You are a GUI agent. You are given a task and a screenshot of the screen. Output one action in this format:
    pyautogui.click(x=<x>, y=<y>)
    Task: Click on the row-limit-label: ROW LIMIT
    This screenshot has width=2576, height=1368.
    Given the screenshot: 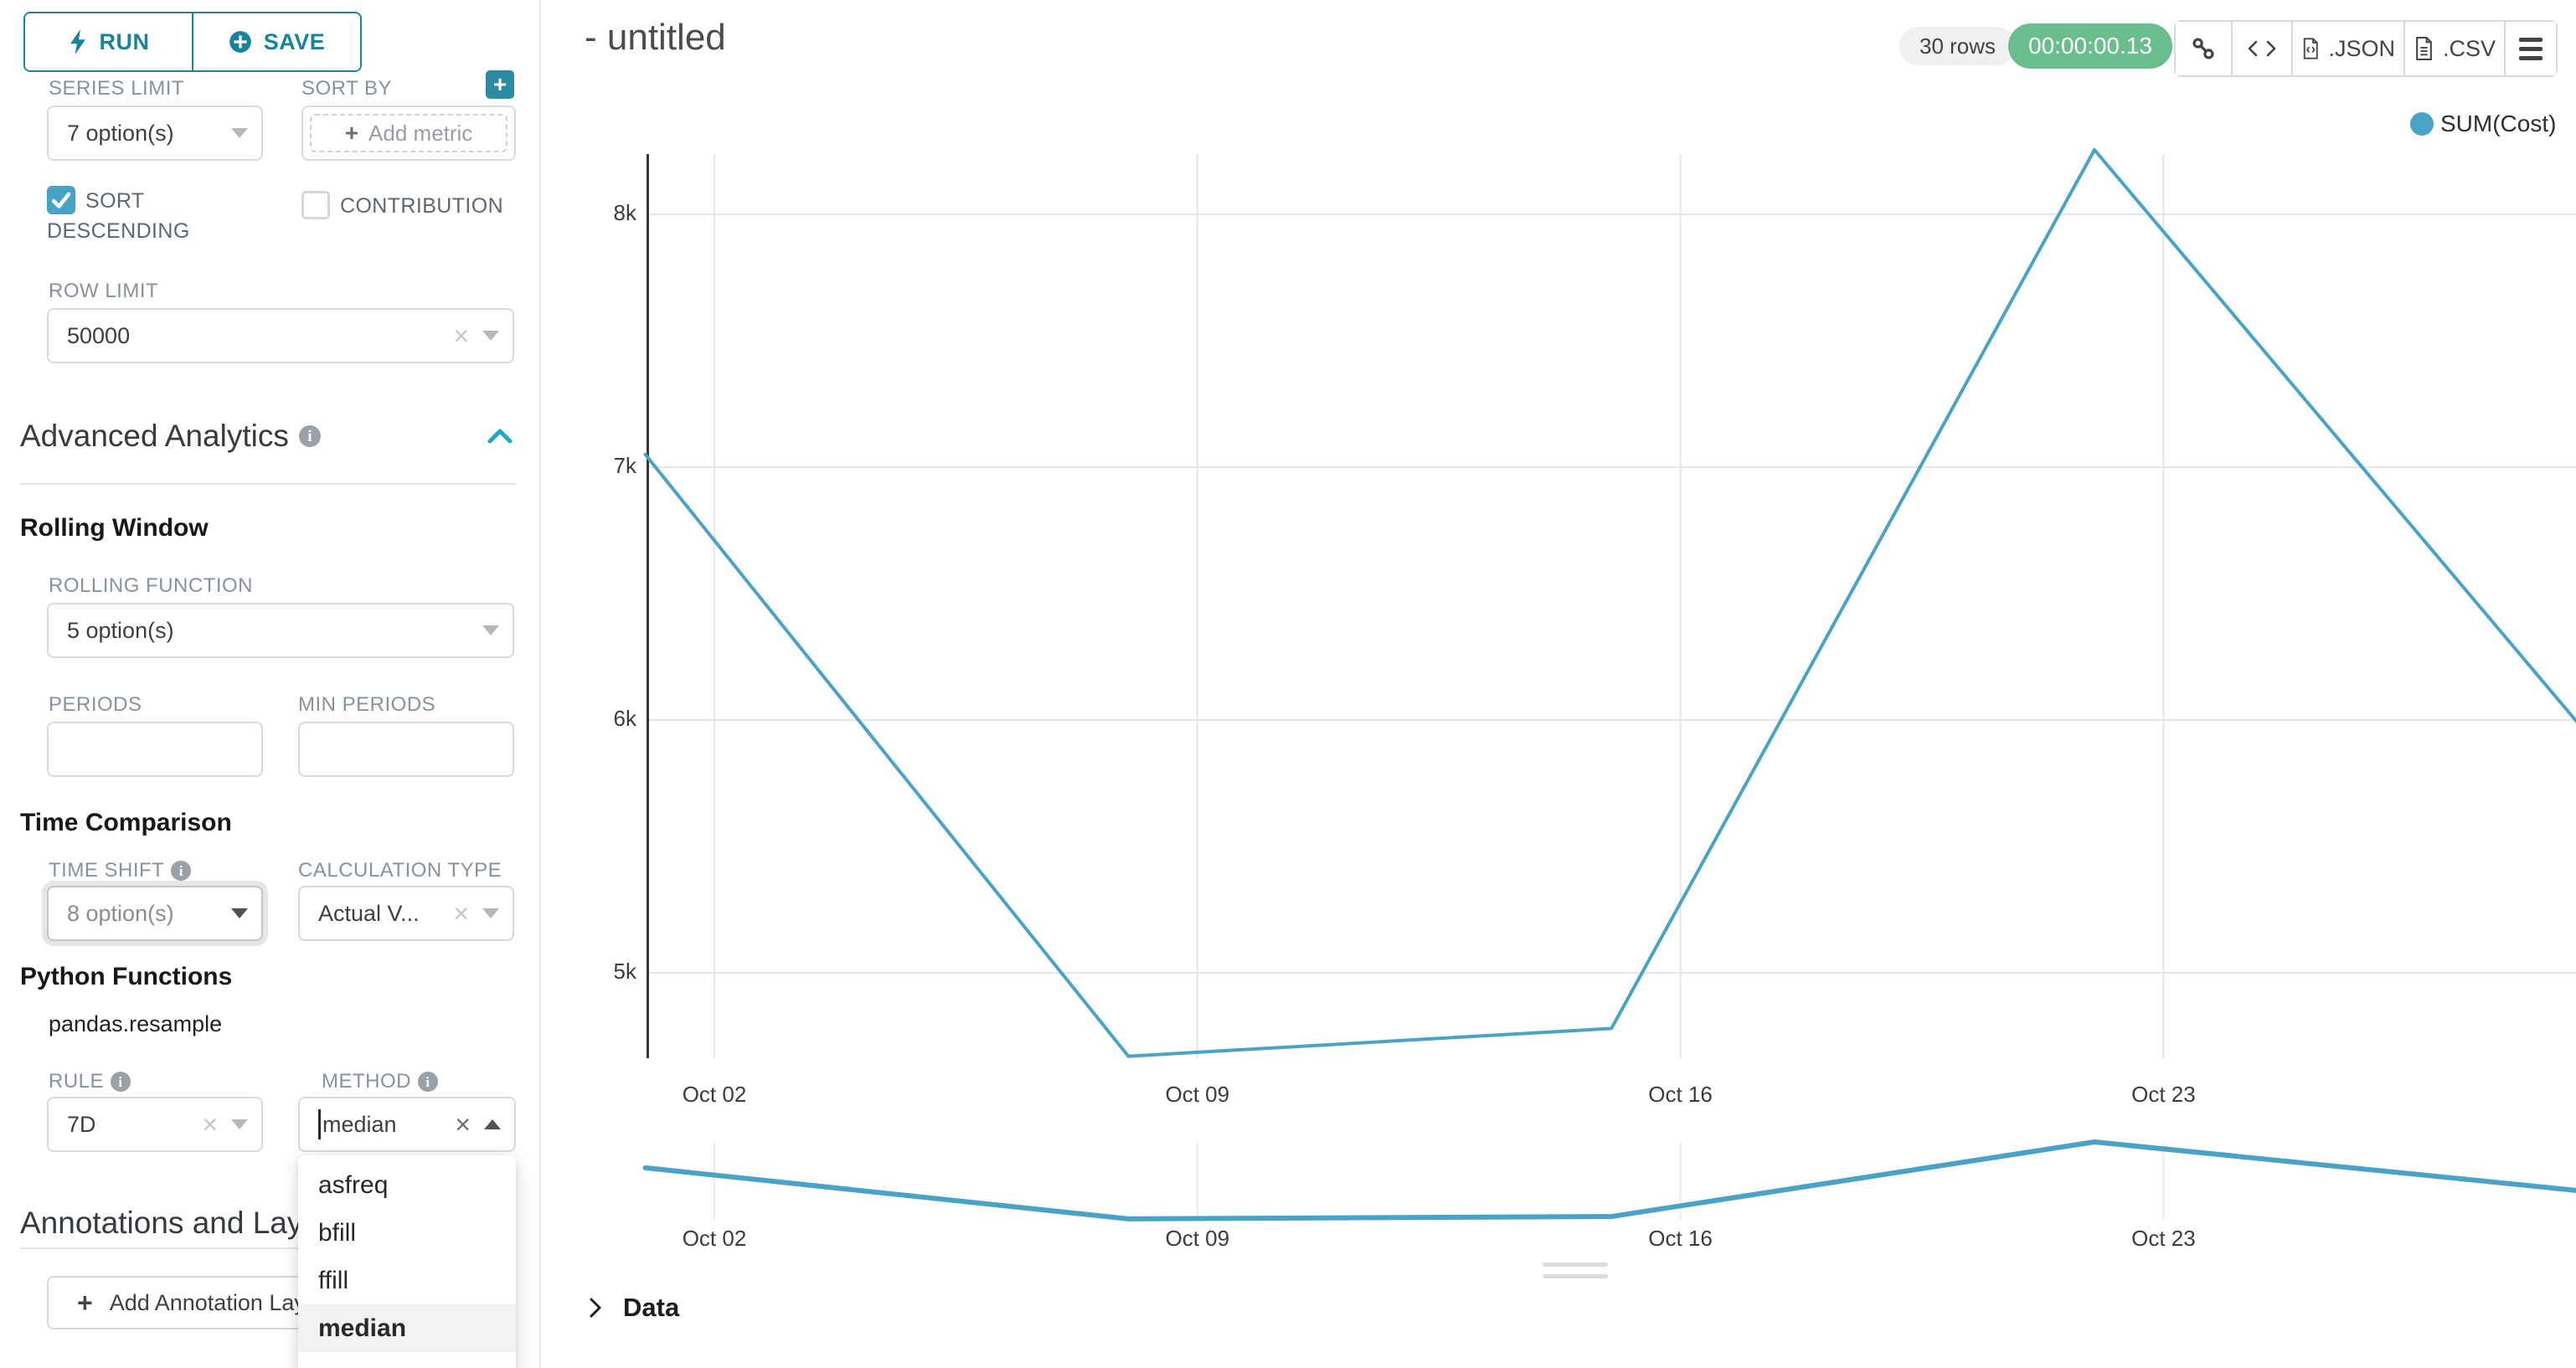 What is the action you would take?
    pyautogui.click(x=104, y=291)
    